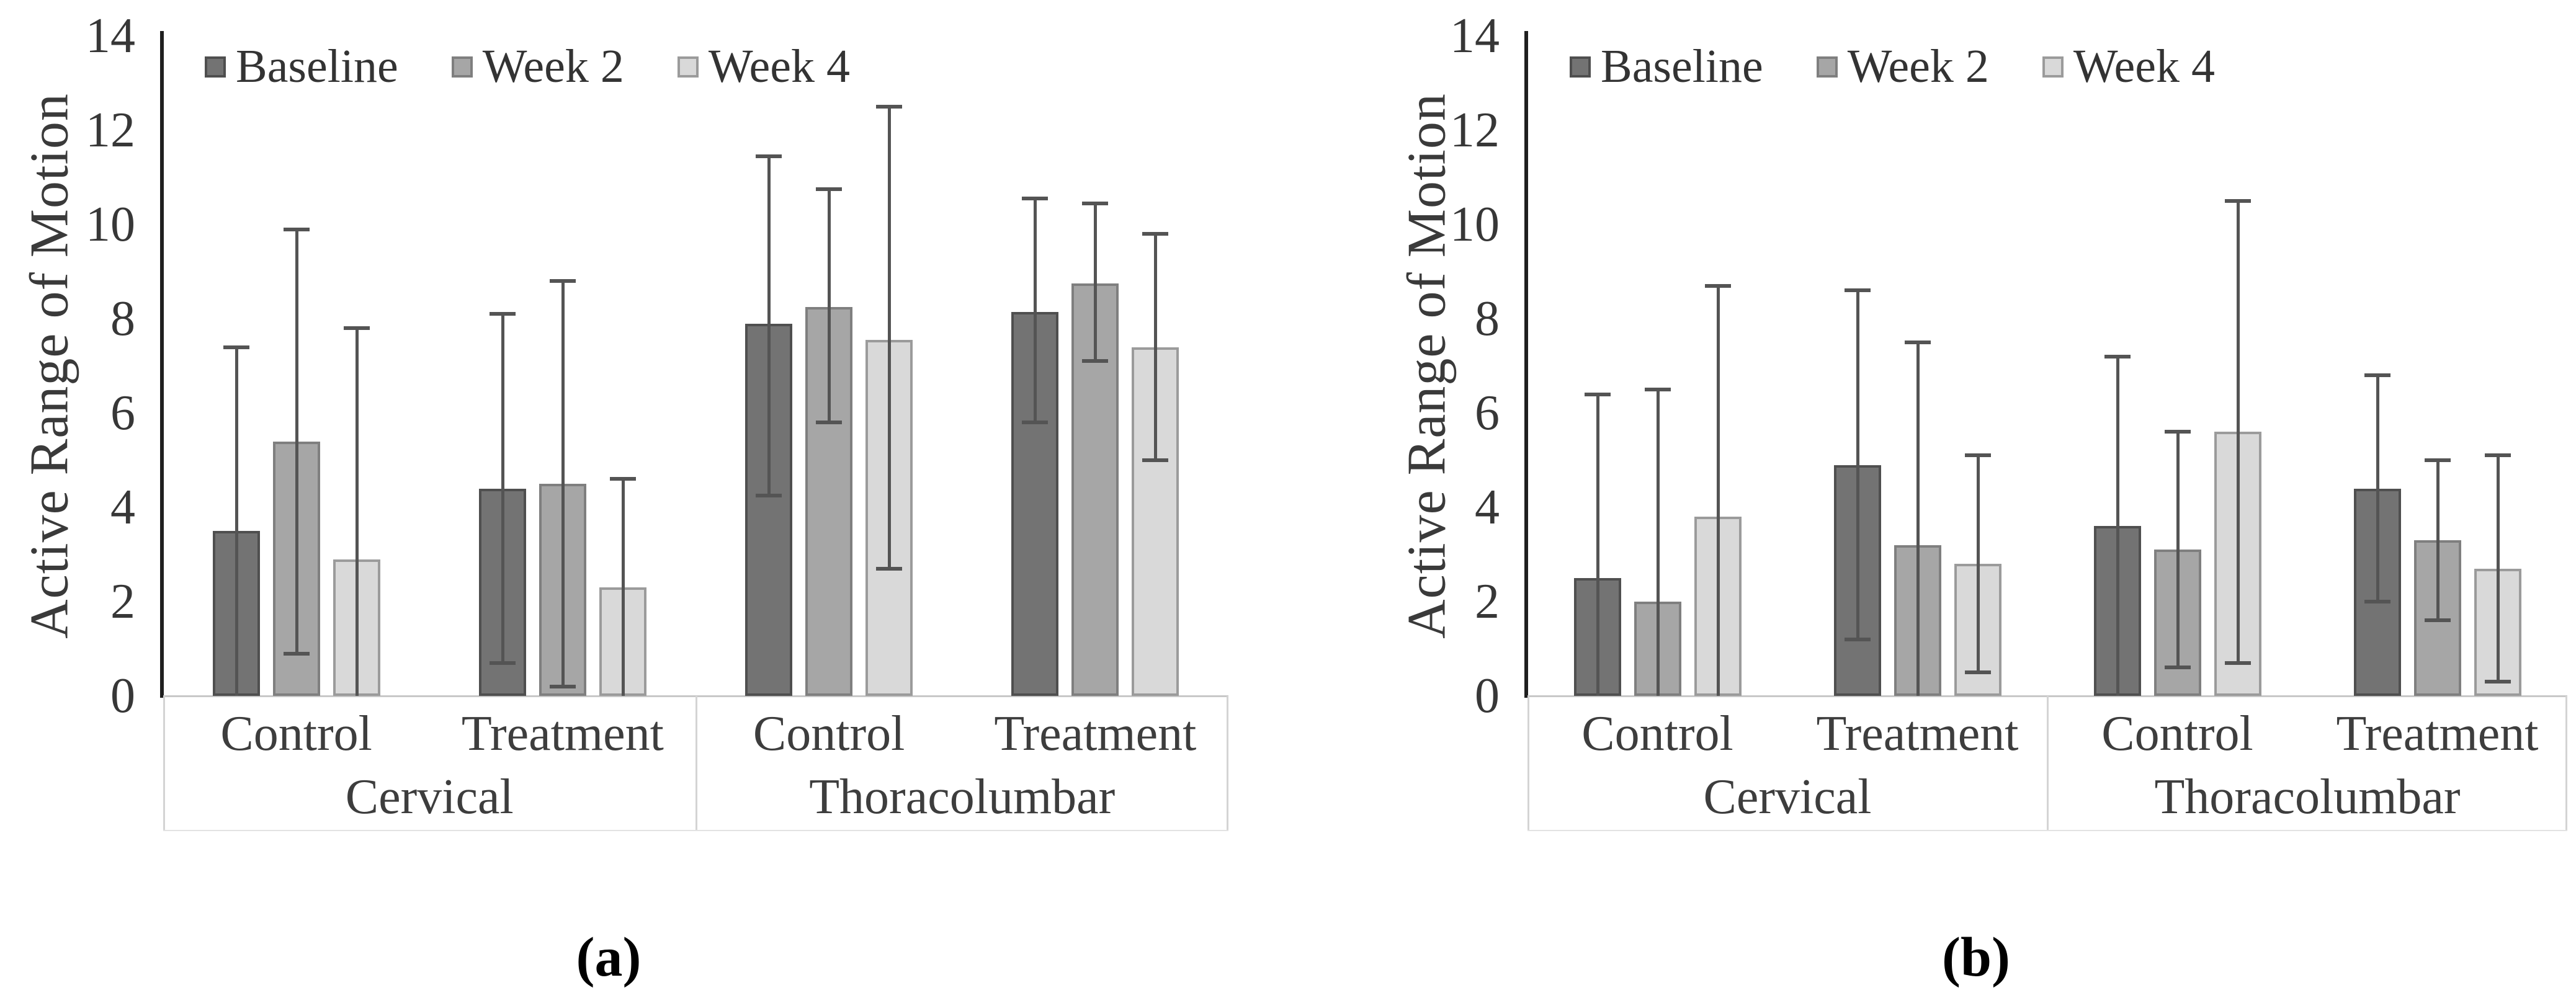 The image size is (2576, 993). What do you see at coordinates (1918, 66) in the screenshot?
I see `legend-label: Week 2` at bounding box center [1918, 66].